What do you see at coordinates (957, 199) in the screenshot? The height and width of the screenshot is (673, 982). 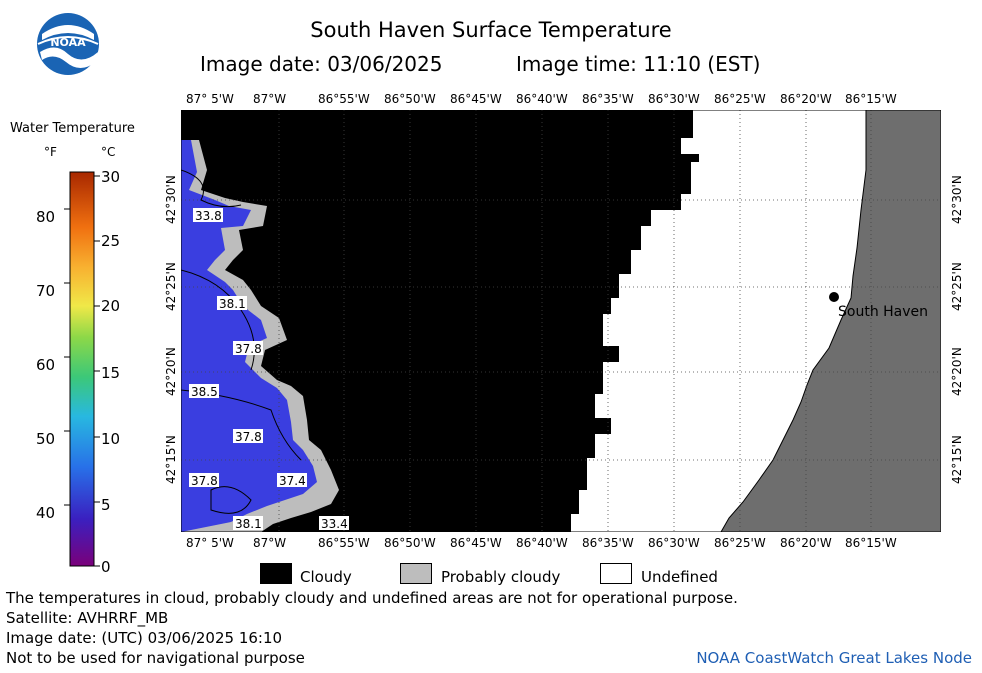 I see `lat-label-right: 42°30'N` at bounding box center [957, 199].